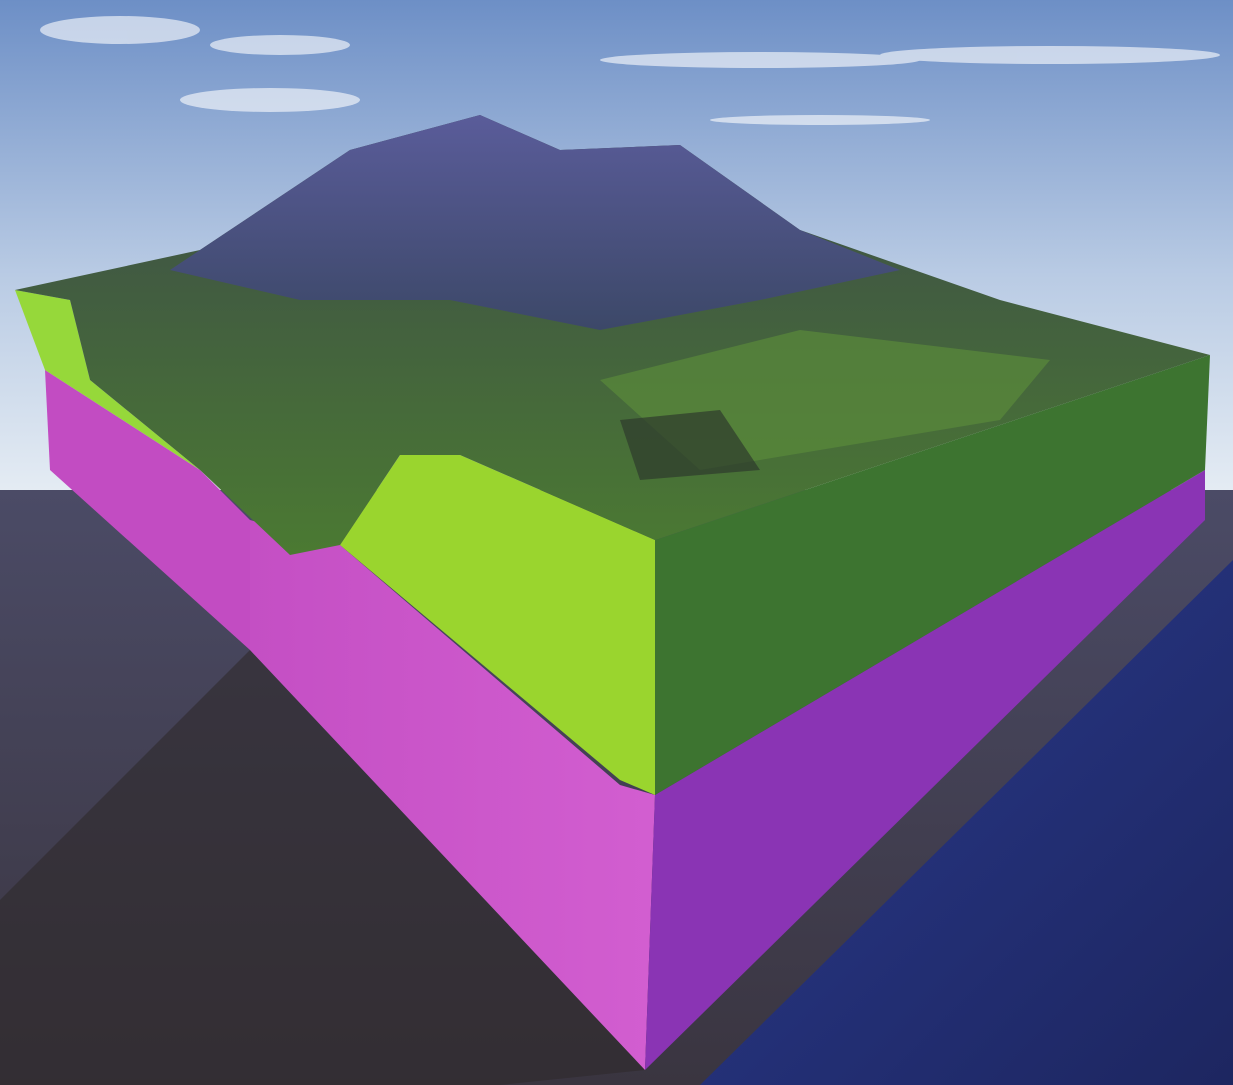 This screenshot has width=1233, height=1085. What do you see at coordinates (107, 380) in the screenshot?
I see `left-face-green` at bounding box center [107, 380].